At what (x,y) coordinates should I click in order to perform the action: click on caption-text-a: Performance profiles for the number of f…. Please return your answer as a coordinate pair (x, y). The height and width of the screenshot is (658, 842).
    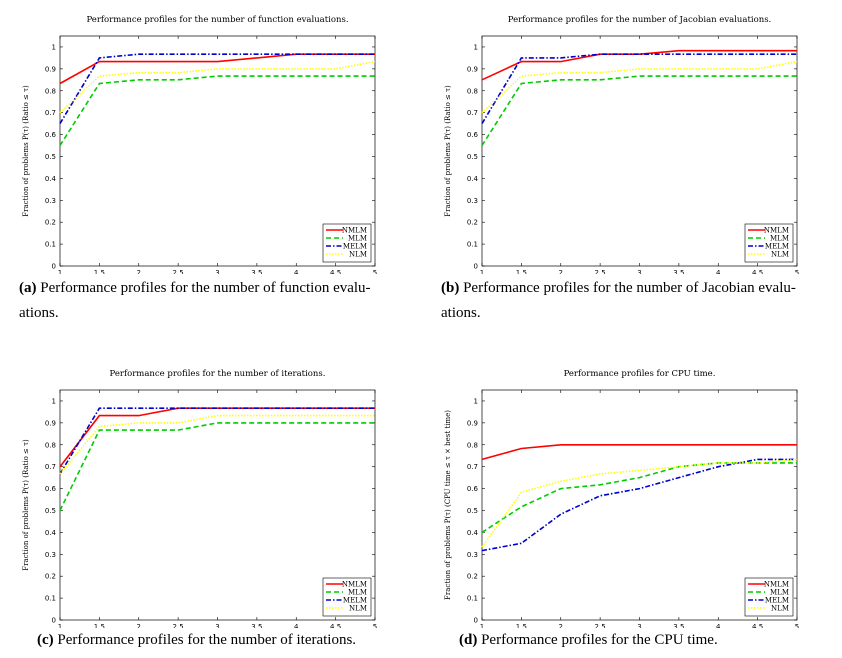
    Looking at the image, I should click on (205, 288).